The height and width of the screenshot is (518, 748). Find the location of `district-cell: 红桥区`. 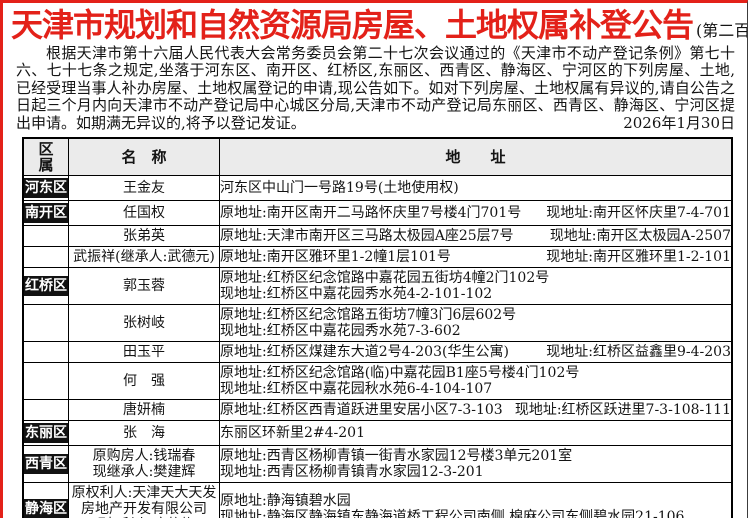

district-cell: 红桥区 is located at coordinates (45, 286).